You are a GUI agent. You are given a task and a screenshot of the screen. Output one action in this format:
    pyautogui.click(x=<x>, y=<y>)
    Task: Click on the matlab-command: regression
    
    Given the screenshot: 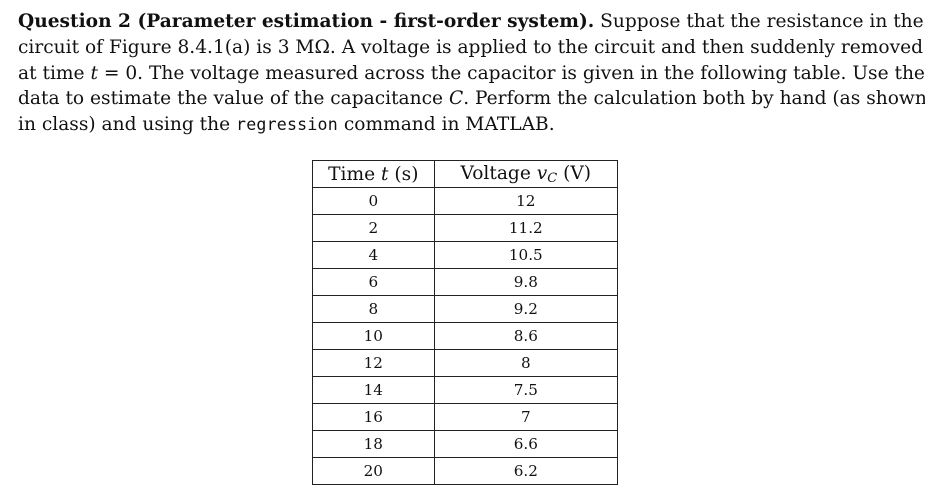 What is the action you would take?
    pyautogui.click(x=287, y=125)
    